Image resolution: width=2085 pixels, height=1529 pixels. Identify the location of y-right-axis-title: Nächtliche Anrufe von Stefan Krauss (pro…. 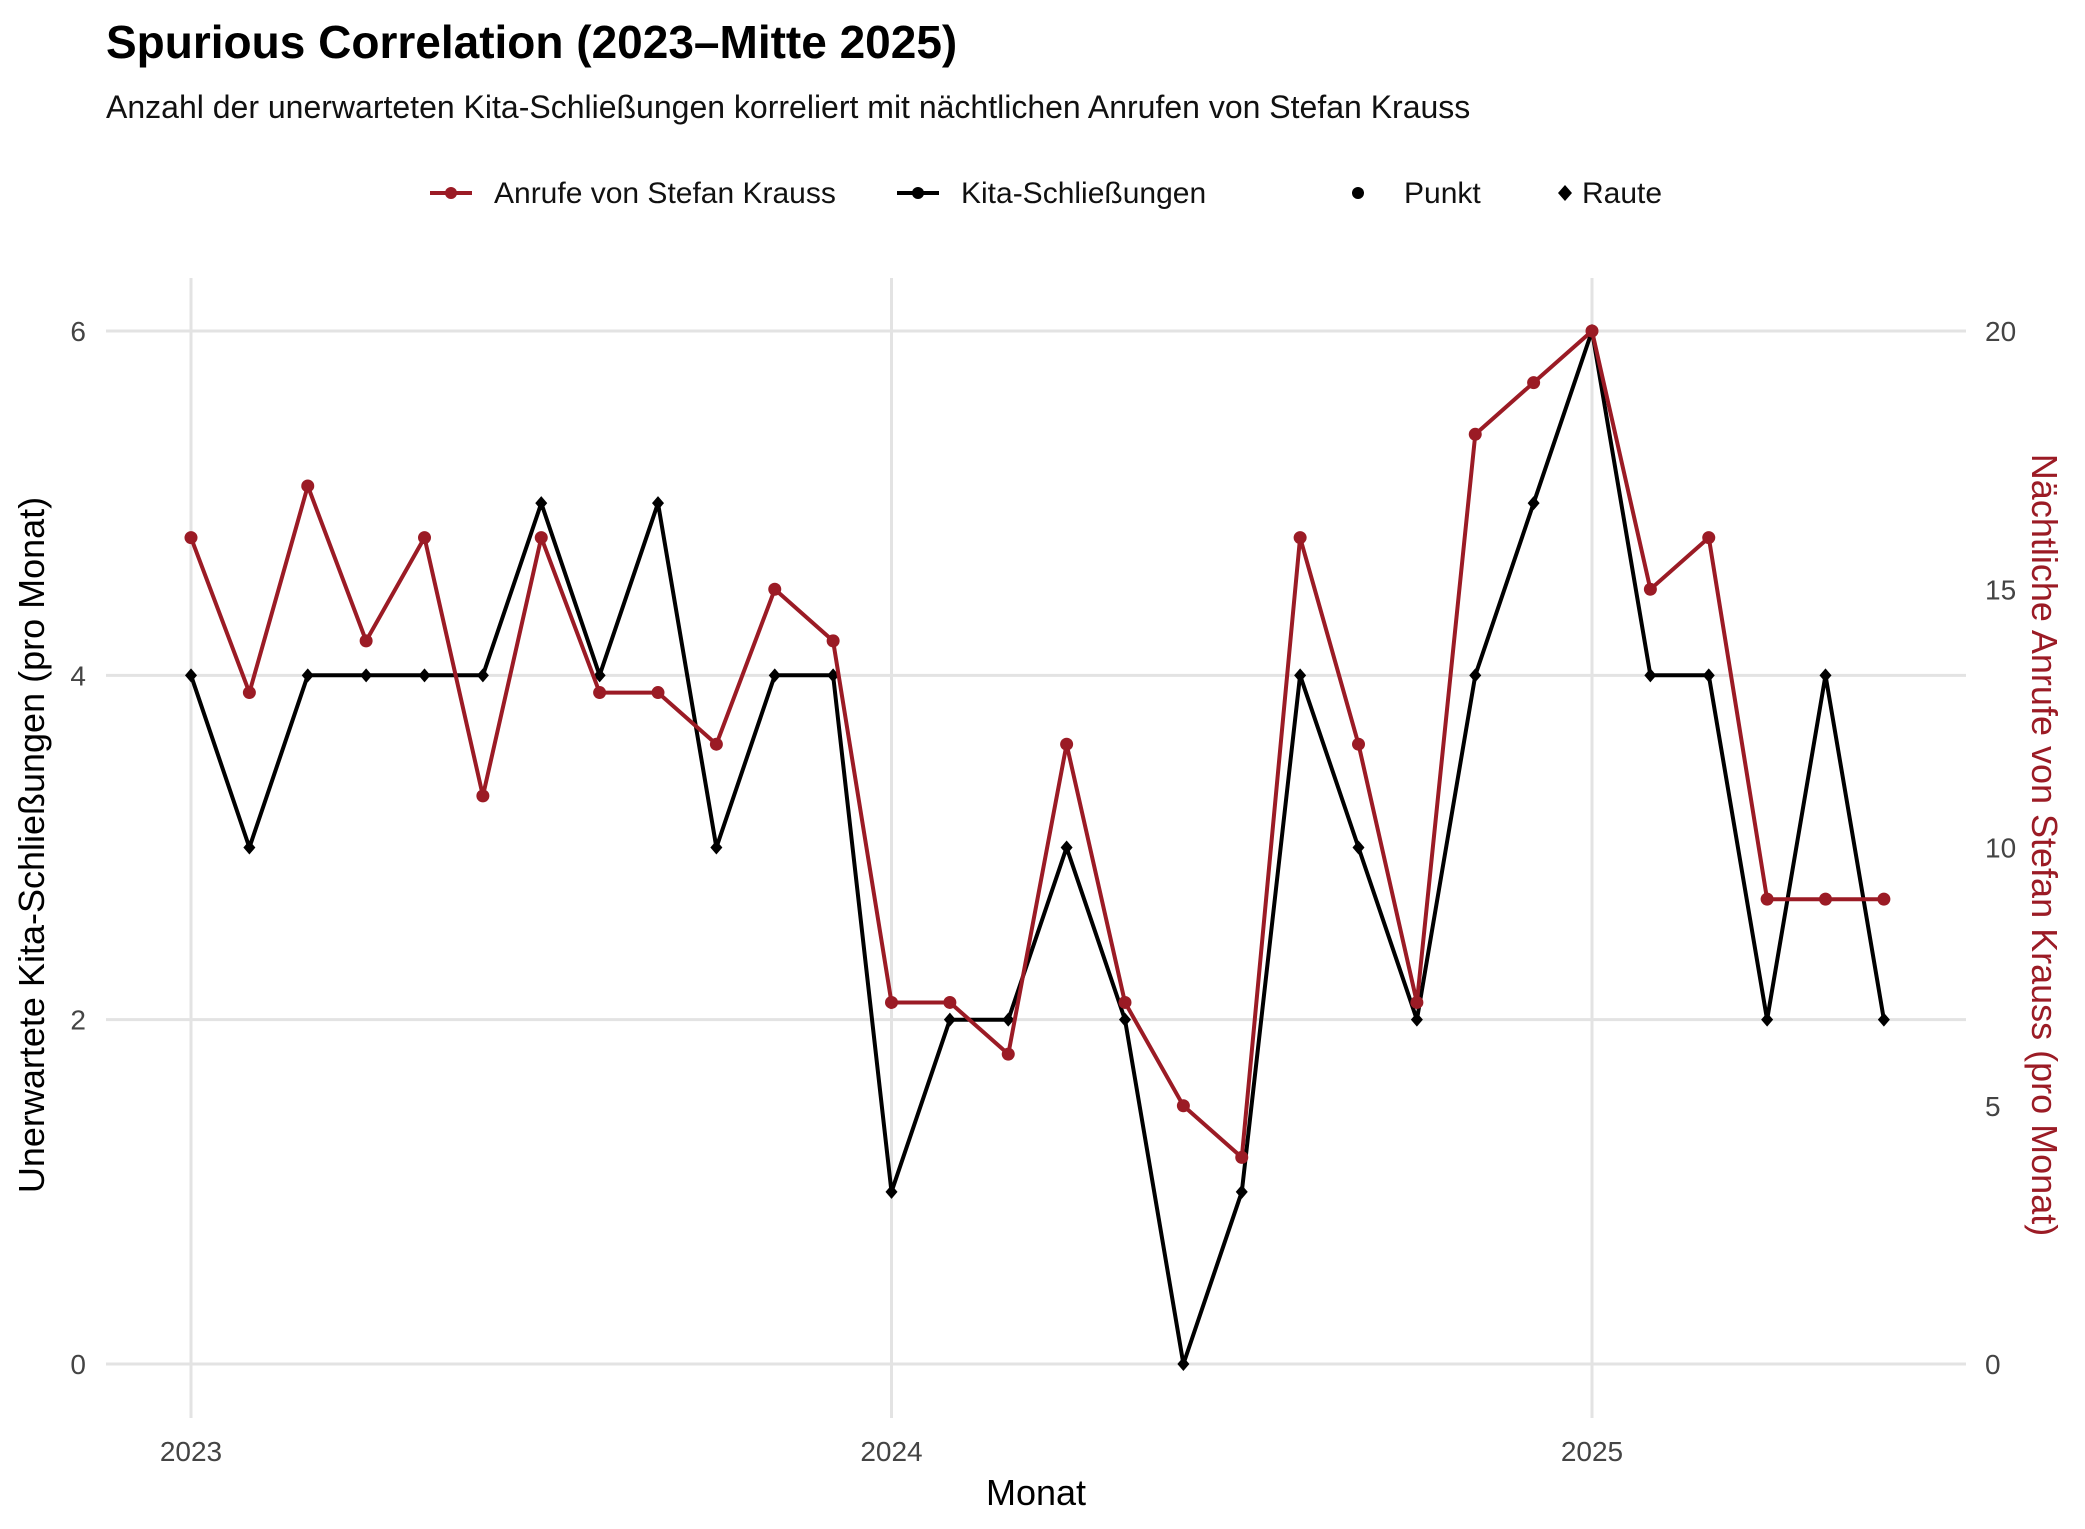
(2044, 845).